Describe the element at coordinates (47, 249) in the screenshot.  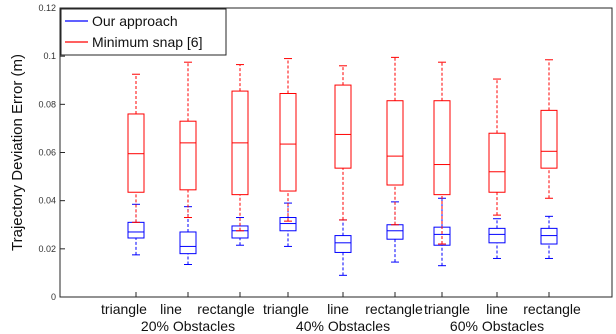
I see `y-tick-label: 0.02` at that location.